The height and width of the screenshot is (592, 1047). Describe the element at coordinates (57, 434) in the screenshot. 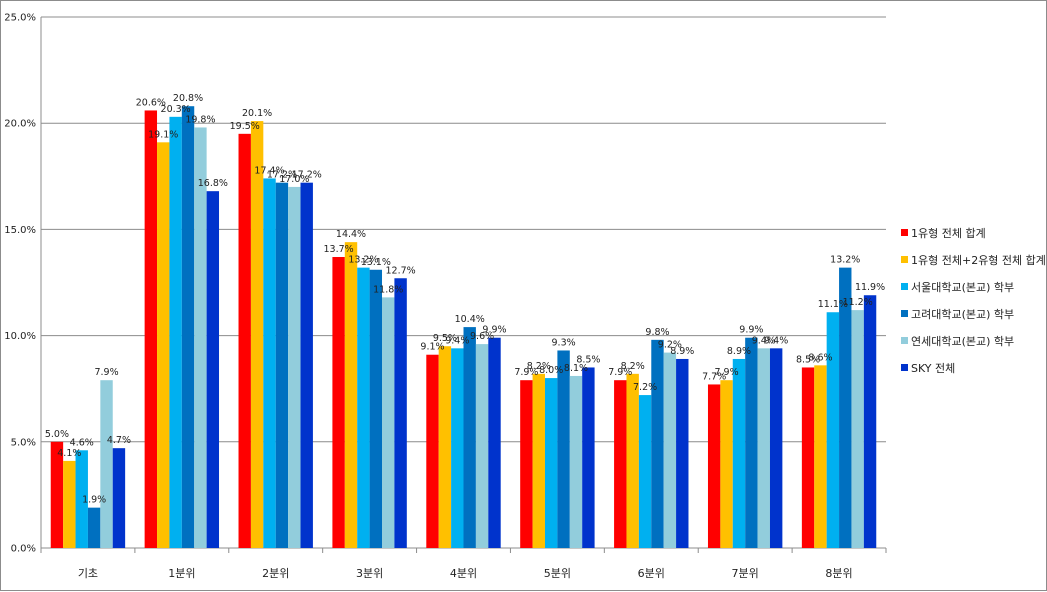

I see `data-label: 5.0%` at that location.